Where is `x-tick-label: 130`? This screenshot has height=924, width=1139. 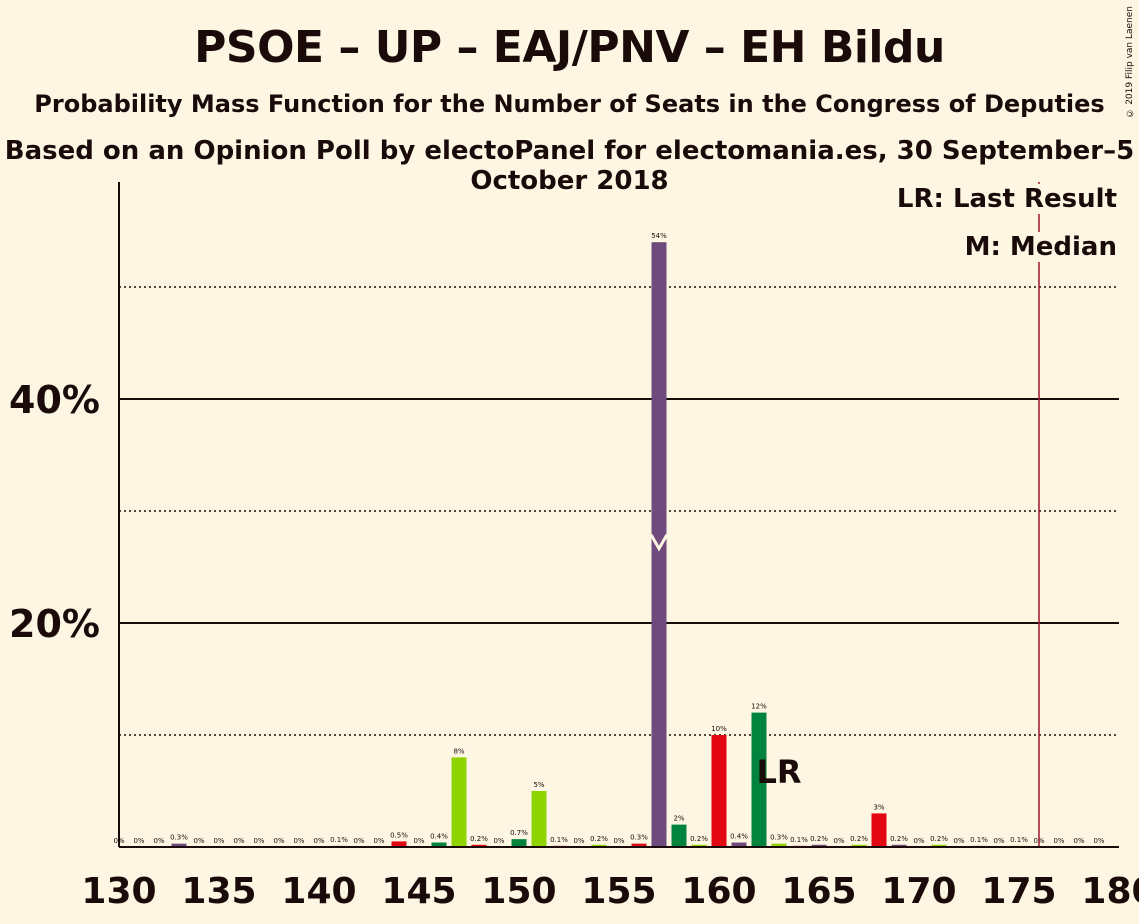
x-tick-label: 130 is located at coordinates (118, 891).